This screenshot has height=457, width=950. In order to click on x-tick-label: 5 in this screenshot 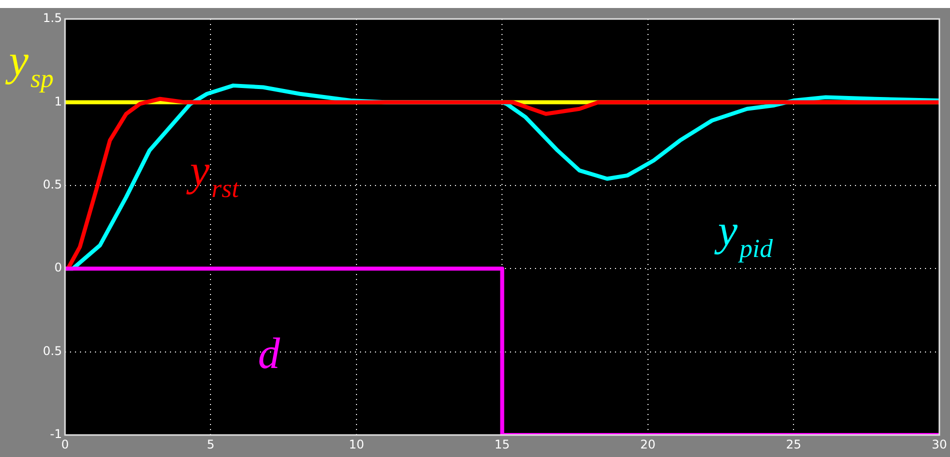, I will do `click(210, 444)`.